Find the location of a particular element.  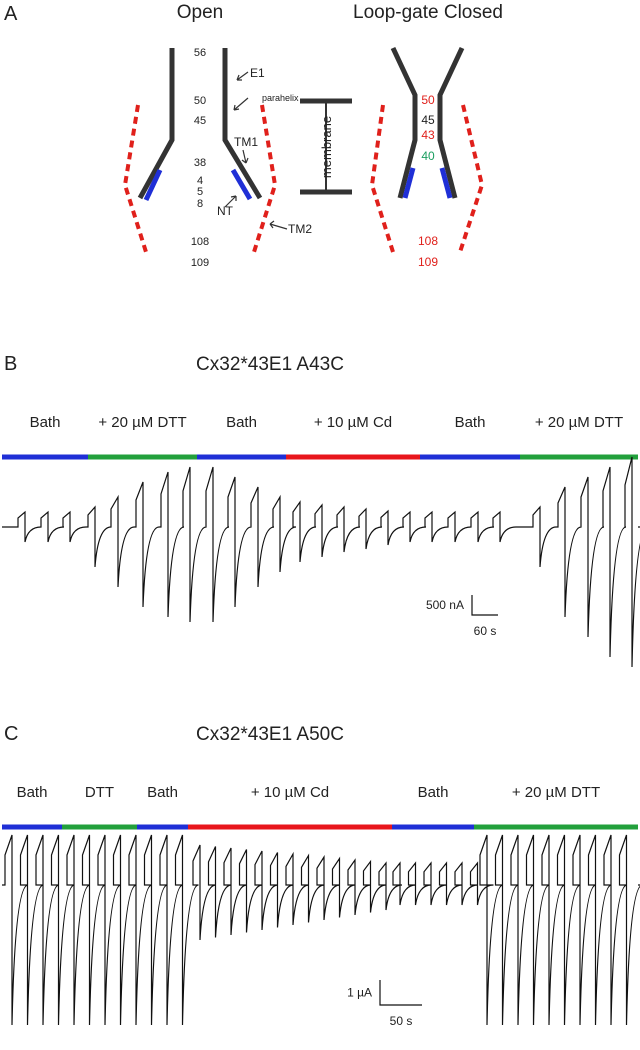

panel-title: Cx32*43E1 A50C is located at coordinates (270, 734).